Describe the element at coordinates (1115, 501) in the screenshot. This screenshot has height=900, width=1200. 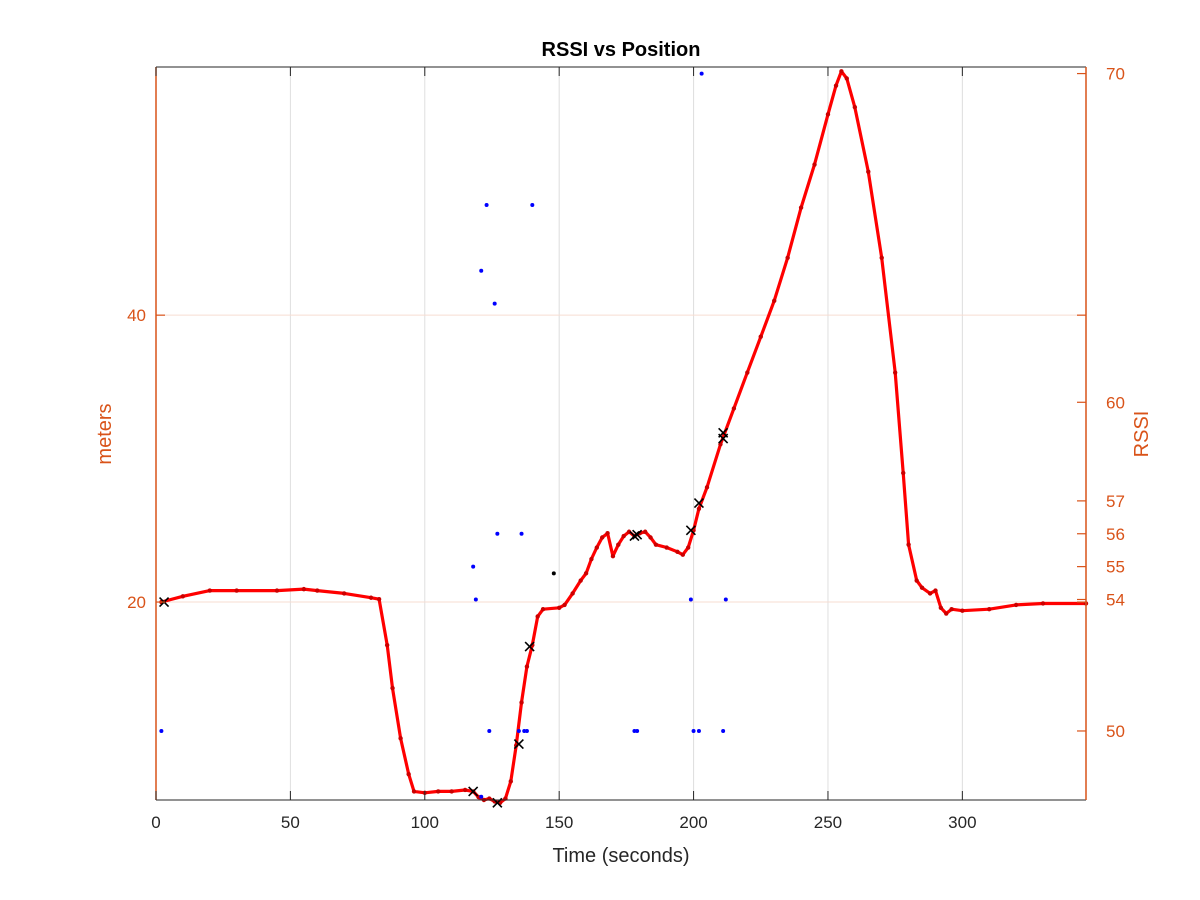
I see `y-right-tick-label: 57` at that location.